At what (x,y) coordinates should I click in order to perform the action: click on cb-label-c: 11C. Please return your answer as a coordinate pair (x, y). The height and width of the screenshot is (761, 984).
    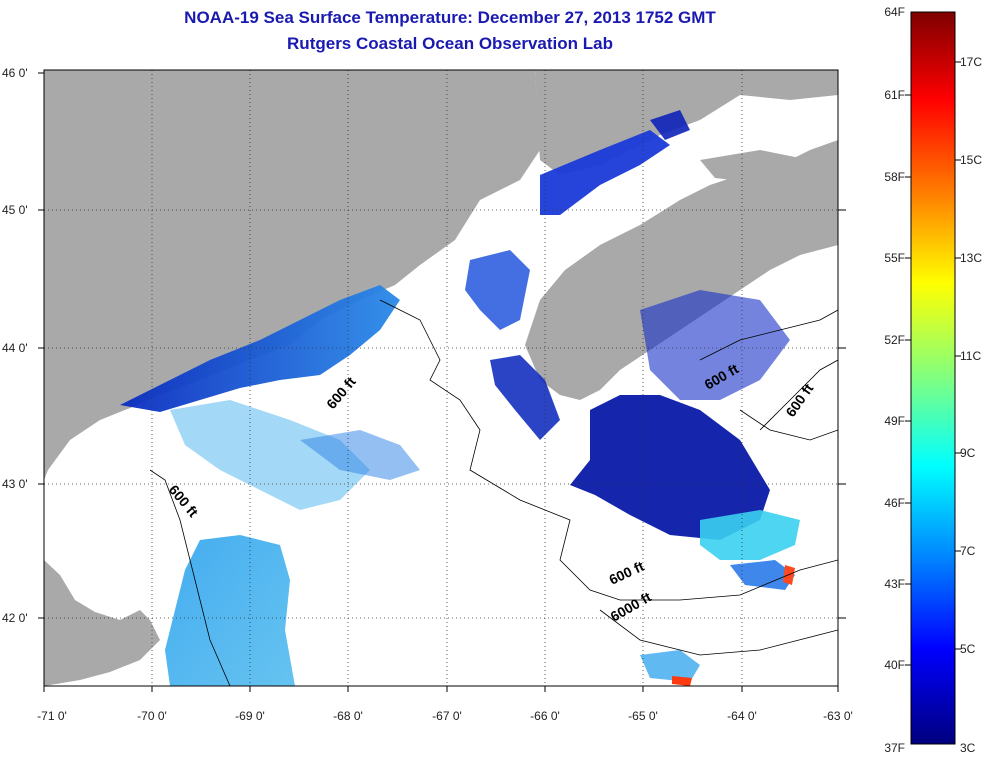
    Looking at the image, I should click on (970, 356).